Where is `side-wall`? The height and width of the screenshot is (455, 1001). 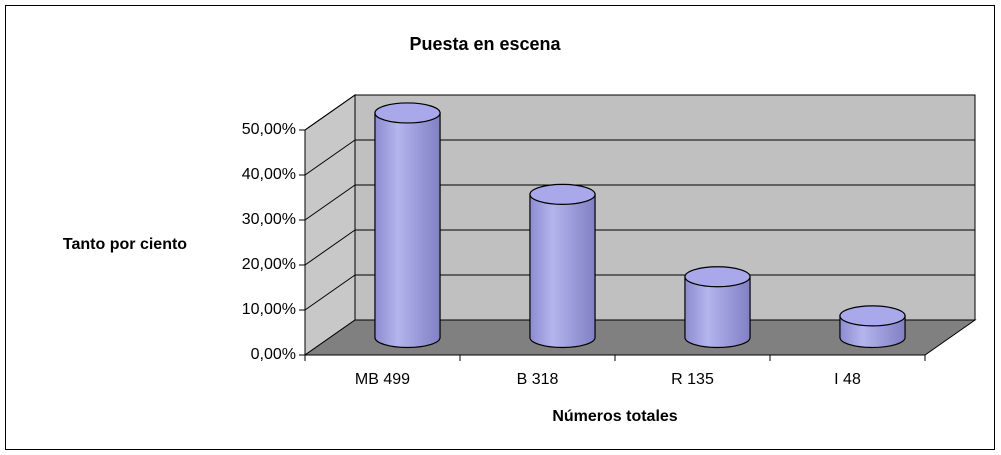
side-wall is located at coordinates (330, 225).